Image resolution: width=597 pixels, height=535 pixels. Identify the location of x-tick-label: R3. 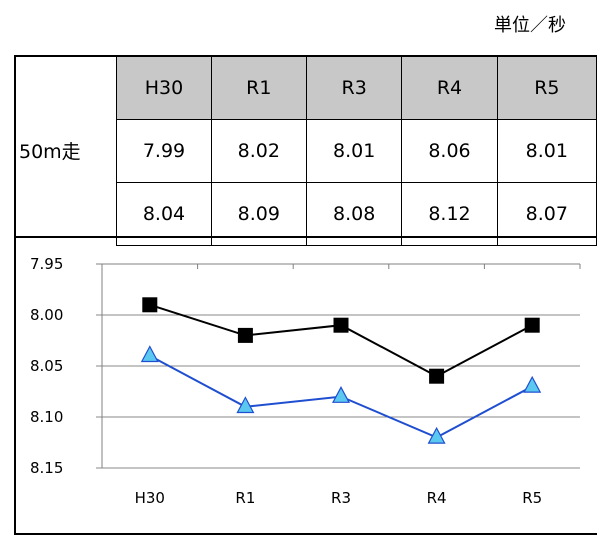
(341, 498).